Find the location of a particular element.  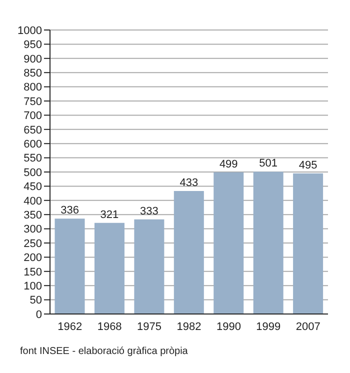

y-tick-label: 0 is located at coordinates (39, 314).